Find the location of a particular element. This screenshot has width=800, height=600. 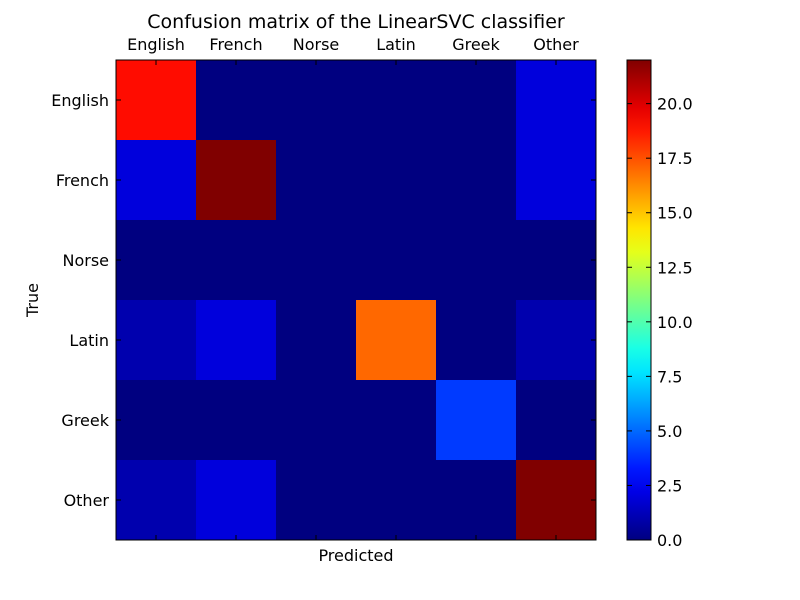

heatmap-cell-french-french is located at coordinates (236, 180).